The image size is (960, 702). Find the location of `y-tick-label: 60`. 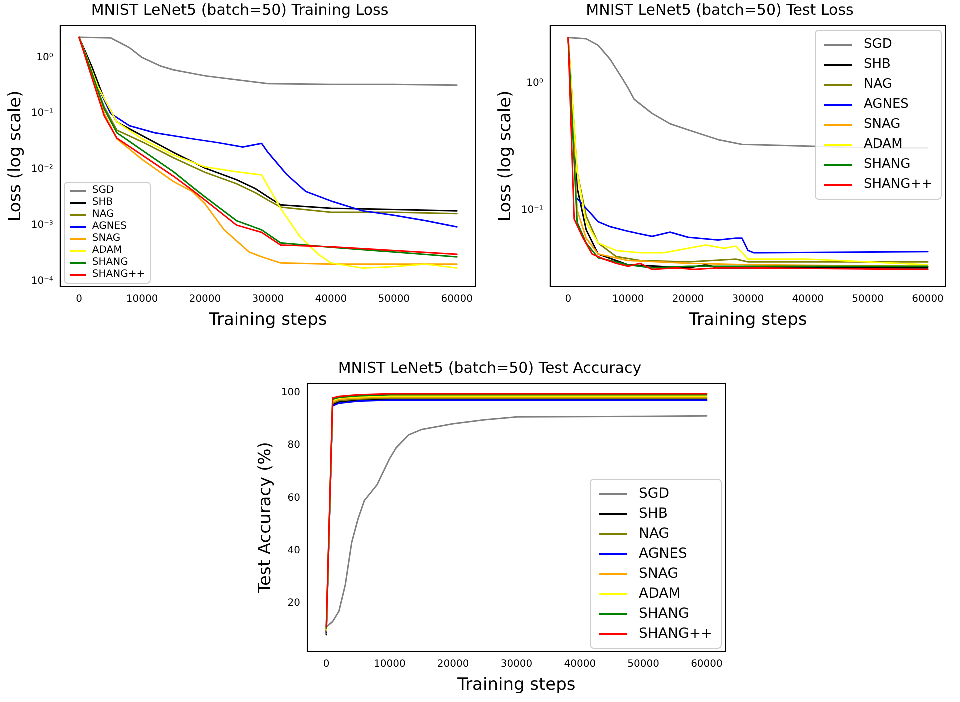

y-tick-label: 60 is located at coordinates (294, 498).